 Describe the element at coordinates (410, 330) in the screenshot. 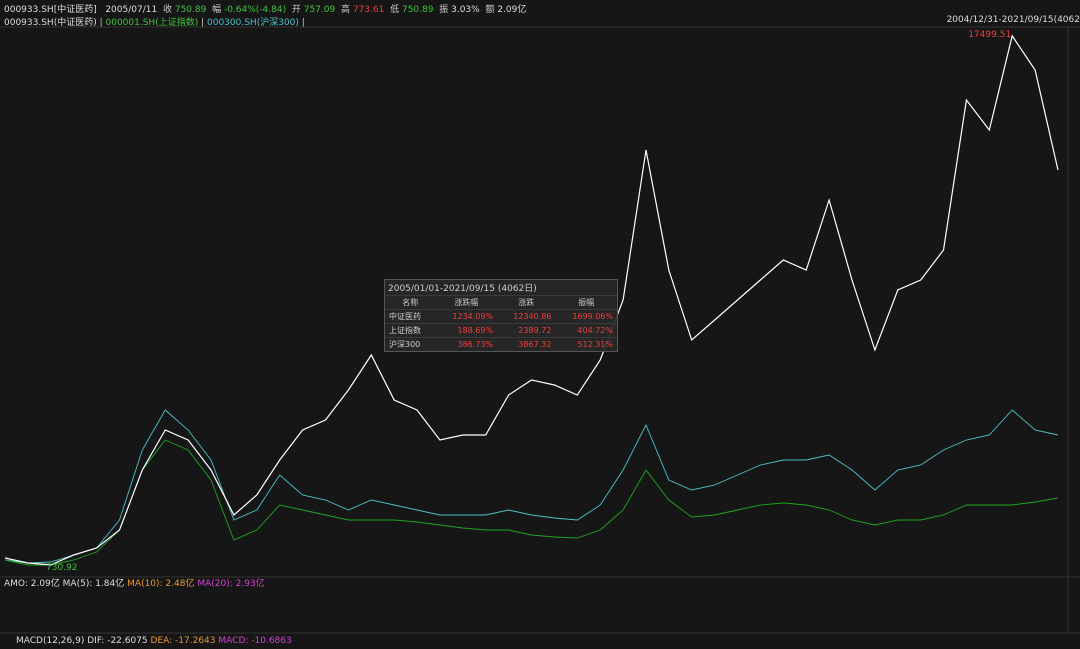

I see `cell: 上证指数` at that location.